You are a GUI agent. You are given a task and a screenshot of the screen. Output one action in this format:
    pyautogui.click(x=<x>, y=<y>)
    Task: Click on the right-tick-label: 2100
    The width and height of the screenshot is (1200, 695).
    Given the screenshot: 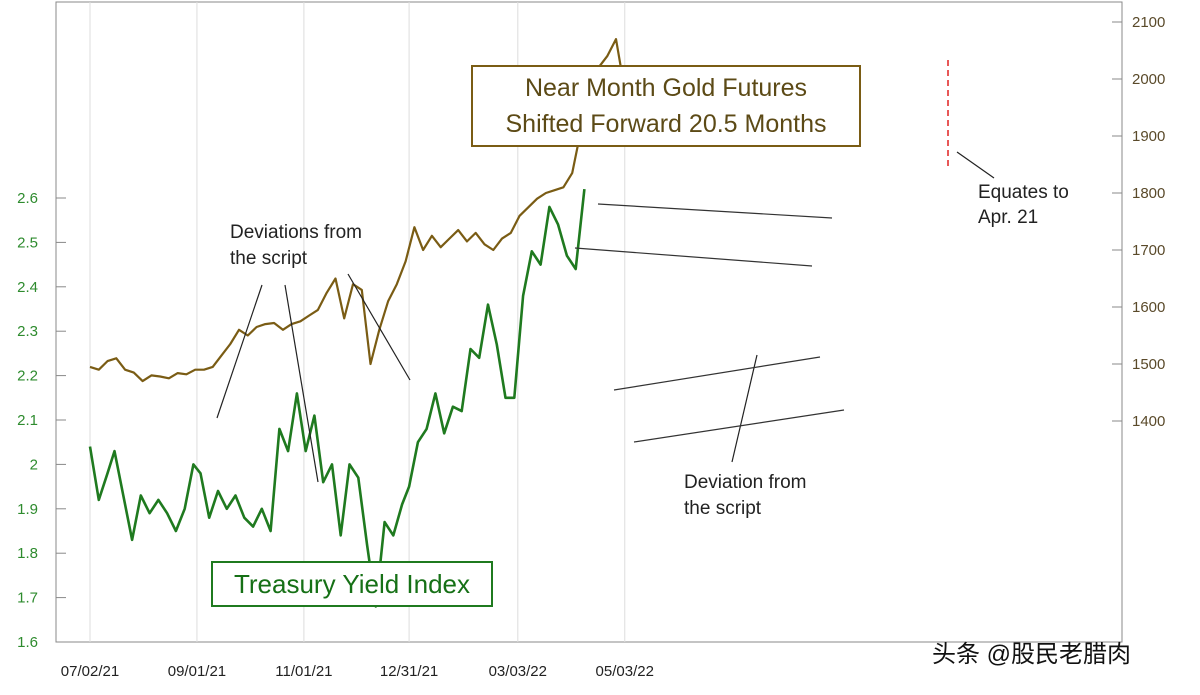 What is the action you would take?
    pyautogui.click(x=1148, y=22)
    